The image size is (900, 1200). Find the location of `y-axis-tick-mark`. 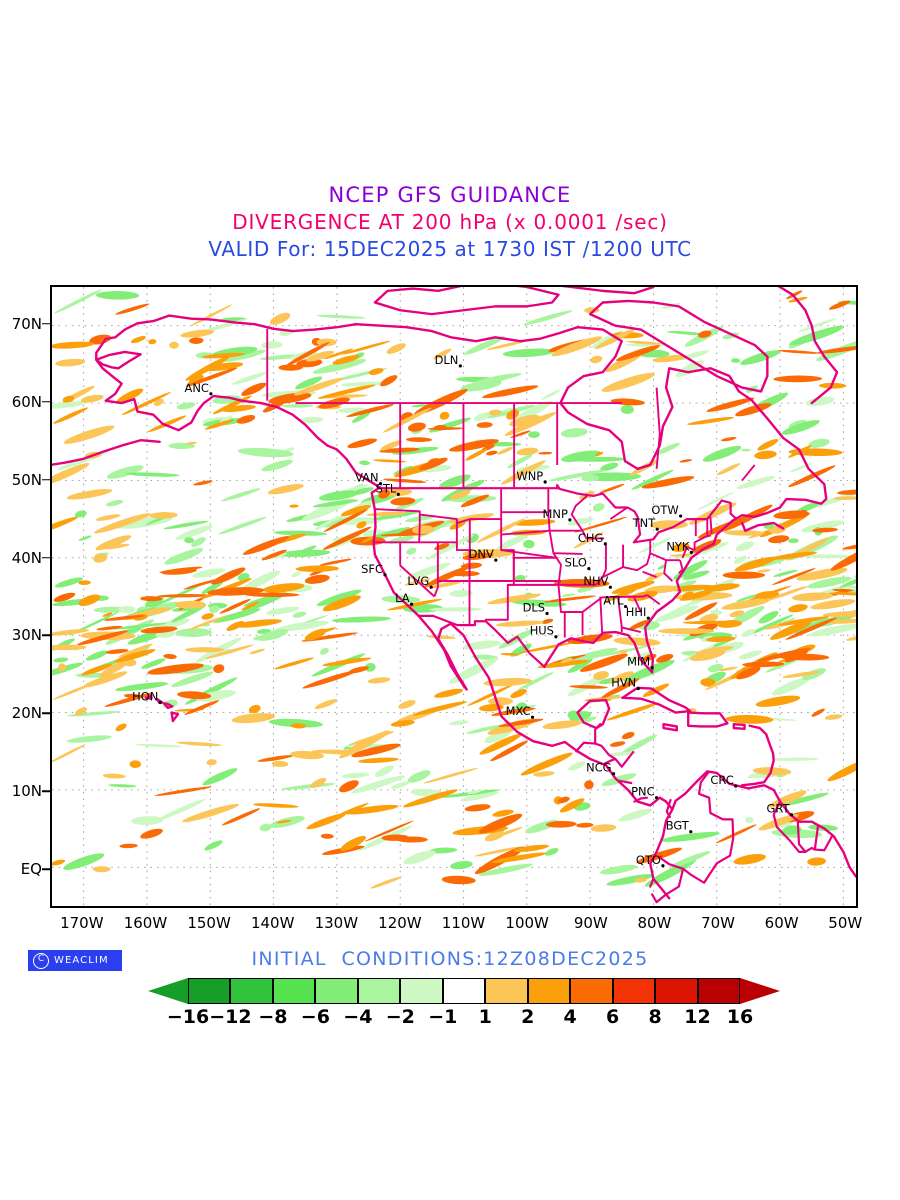

y-axis-tick-mark is located at coordinates (46, 713).